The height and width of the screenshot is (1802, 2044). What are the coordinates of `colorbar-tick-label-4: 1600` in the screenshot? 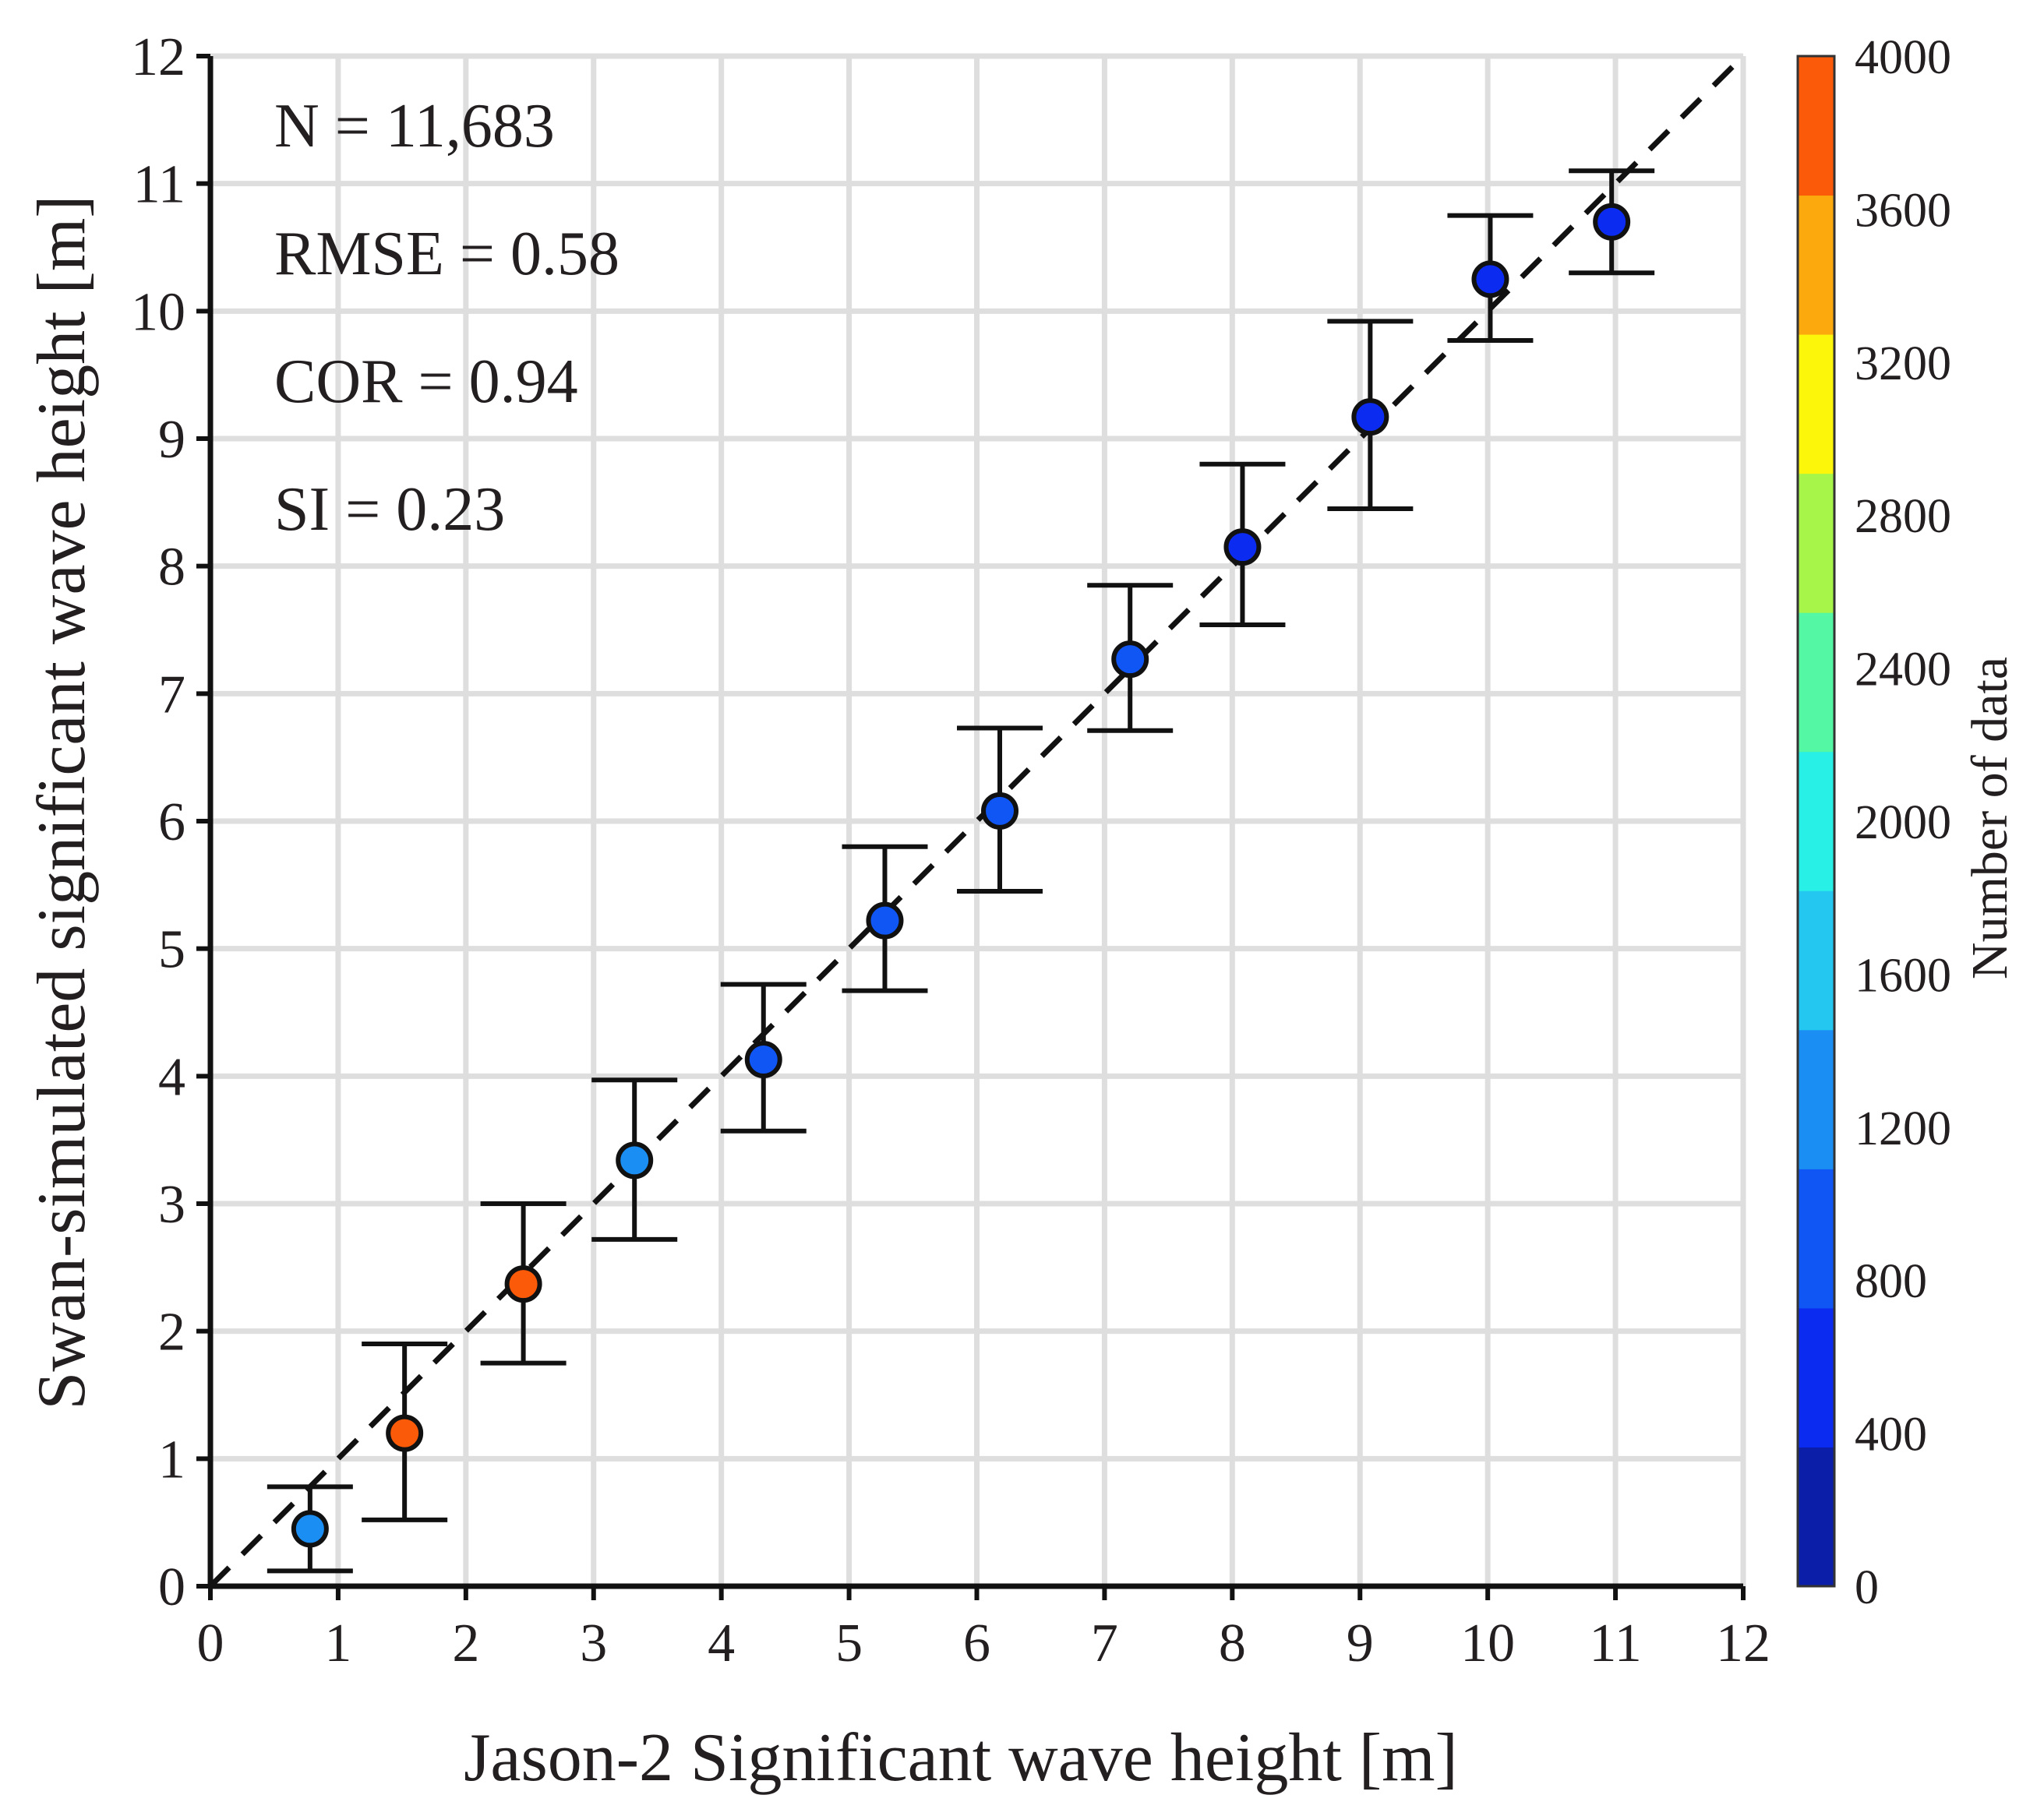 It's located at (1903, 975).